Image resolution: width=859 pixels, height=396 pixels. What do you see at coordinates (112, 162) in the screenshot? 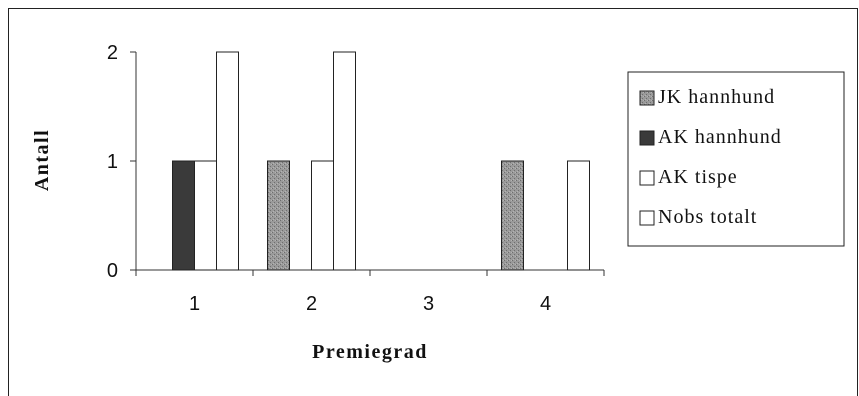
I see `y-tick-label: 1` at bounding box center [112, 162].